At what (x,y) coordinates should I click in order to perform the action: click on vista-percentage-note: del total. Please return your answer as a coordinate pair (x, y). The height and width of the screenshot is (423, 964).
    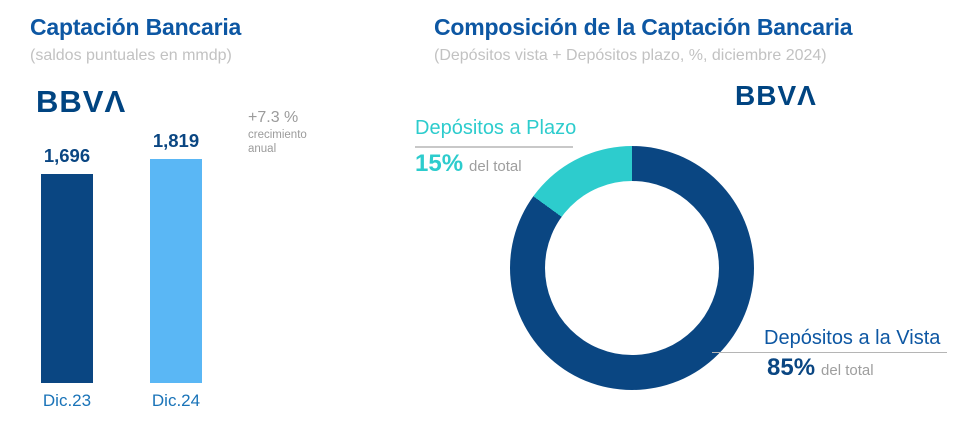
    Looking at the image, I should click on (847, 370).